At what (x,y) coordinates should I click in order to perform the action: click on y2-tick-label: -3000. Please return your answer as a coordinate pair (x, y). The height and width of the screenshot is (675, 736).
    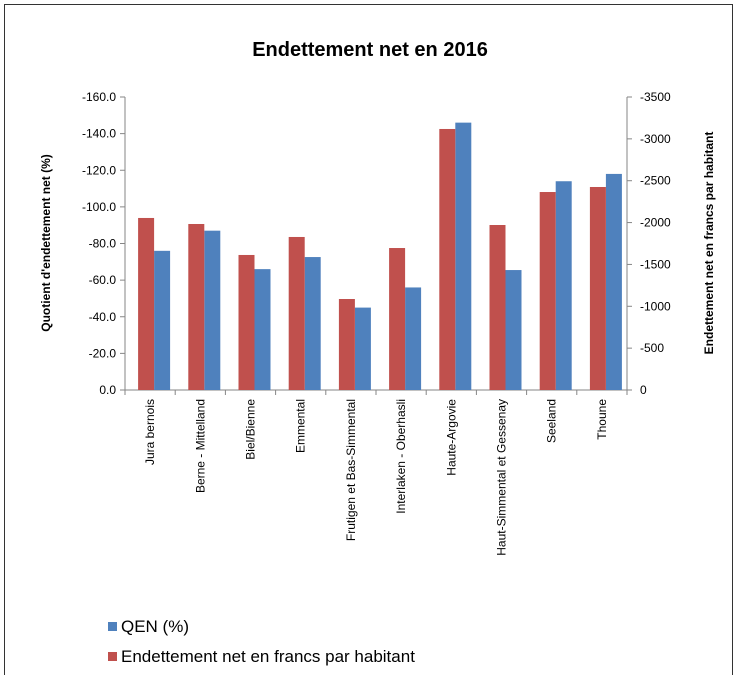
    Looking at the image, I should click on (655, 139).